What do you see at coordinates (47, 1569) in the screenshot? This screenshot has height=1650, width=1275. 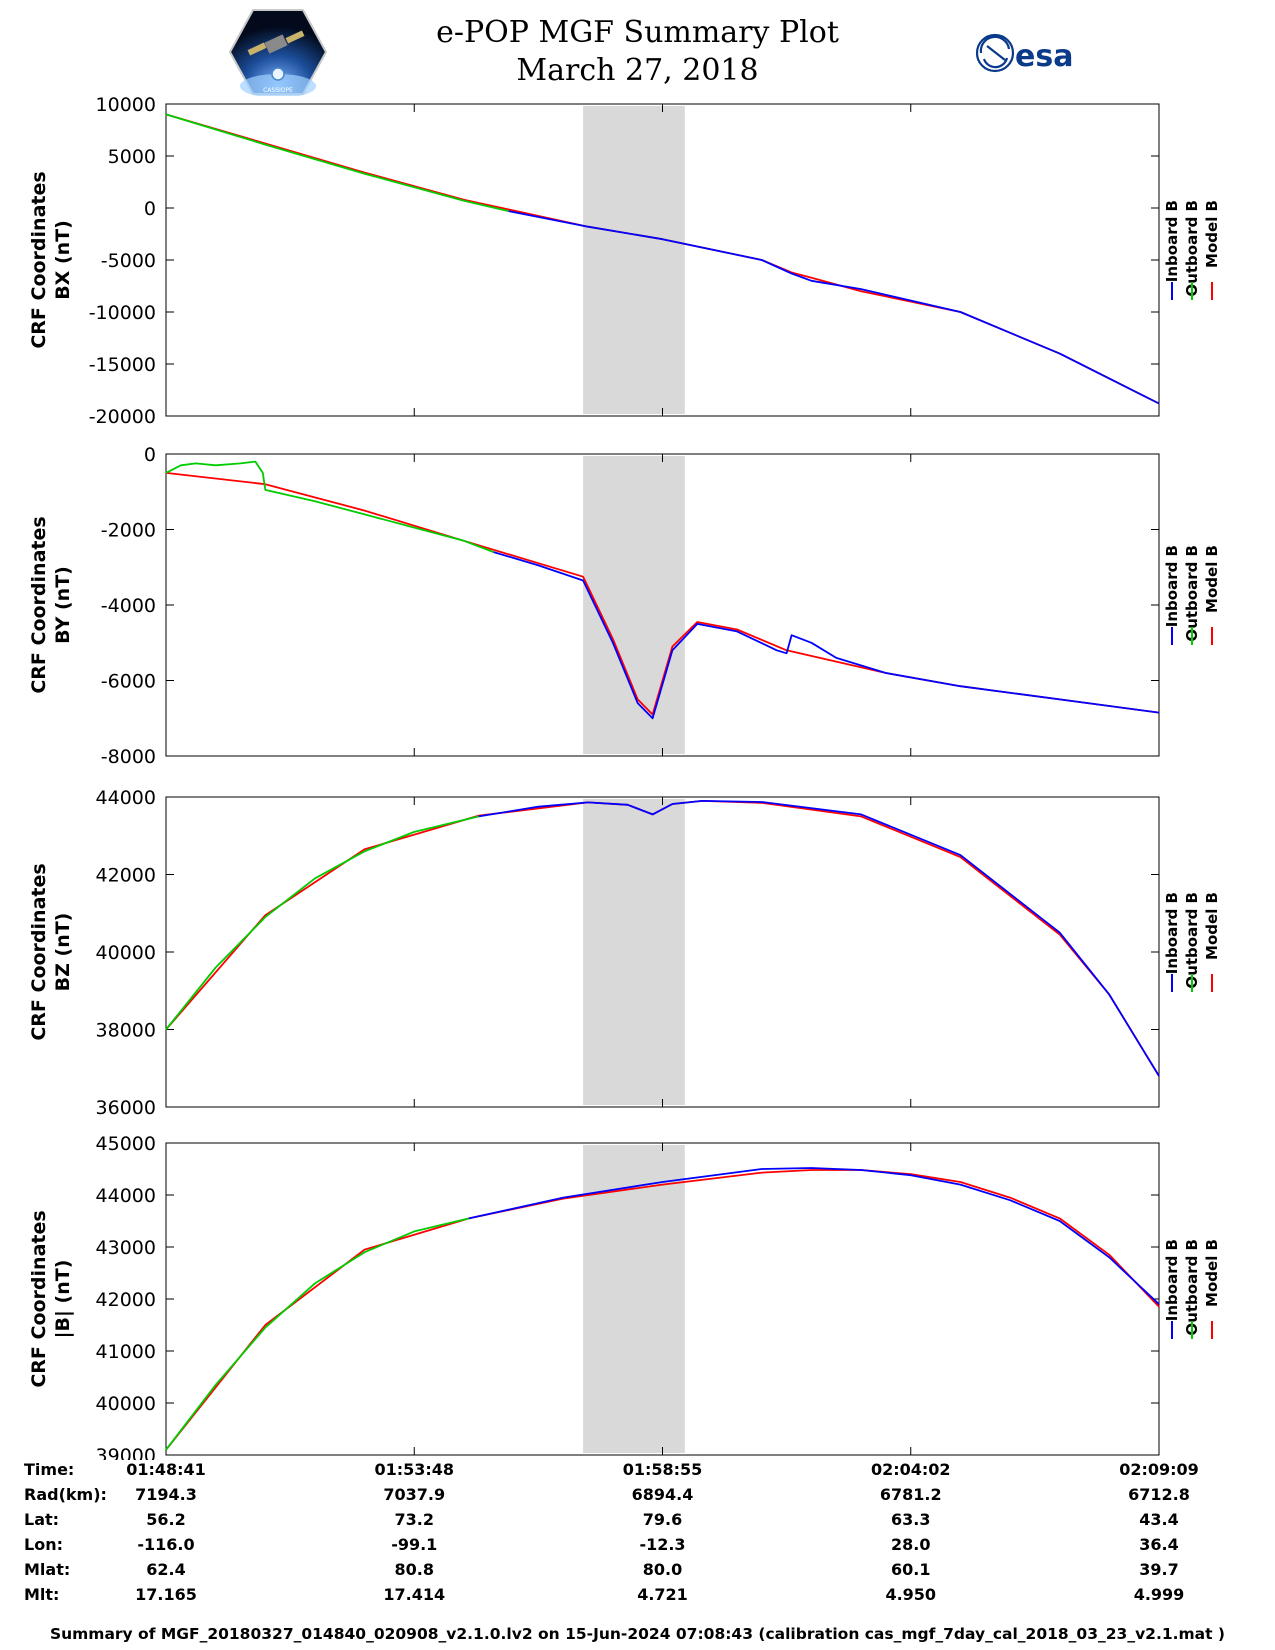 I see `ephemeris-label: Mlat:` at bounding box center [47, 1569].